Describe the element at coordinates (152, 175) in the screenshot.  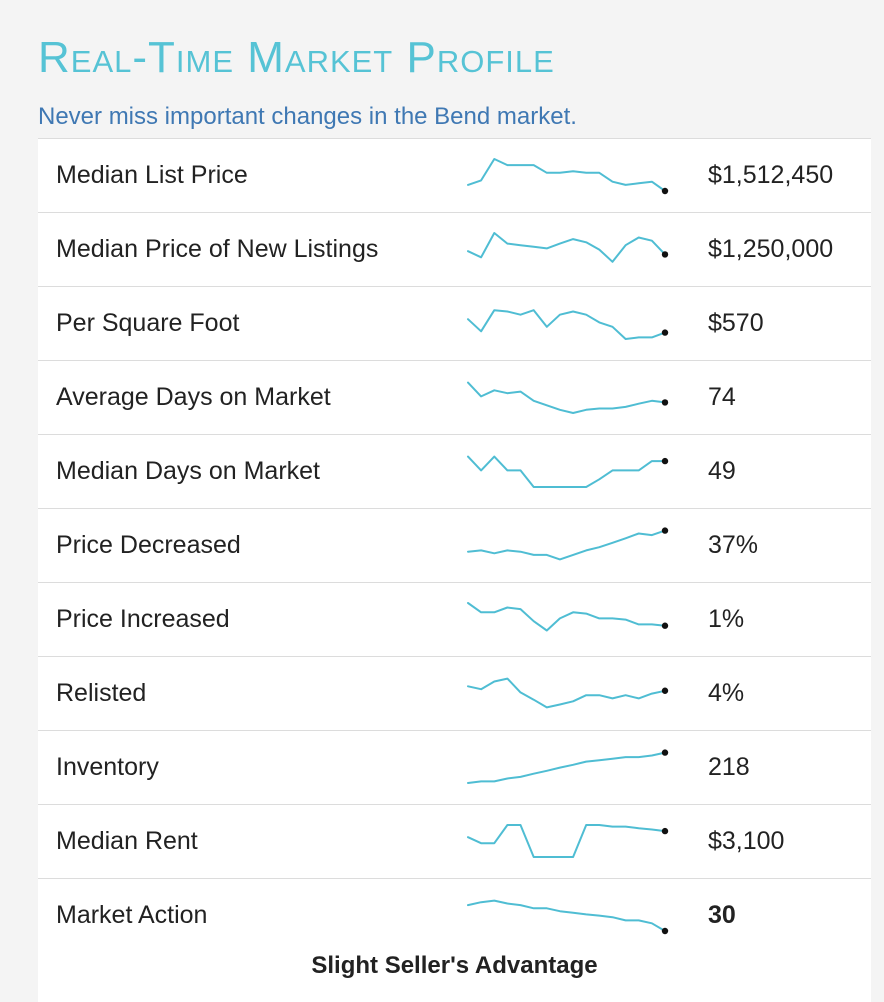
I see `metric-label: Median List Price` at that location.